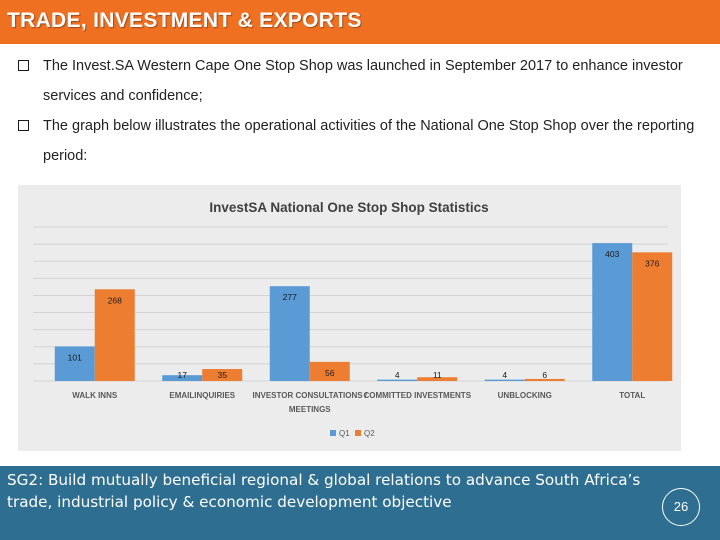  Describe the element at coordinates (652, 263) in the screenshot. I see `data-label: 376` at that location.